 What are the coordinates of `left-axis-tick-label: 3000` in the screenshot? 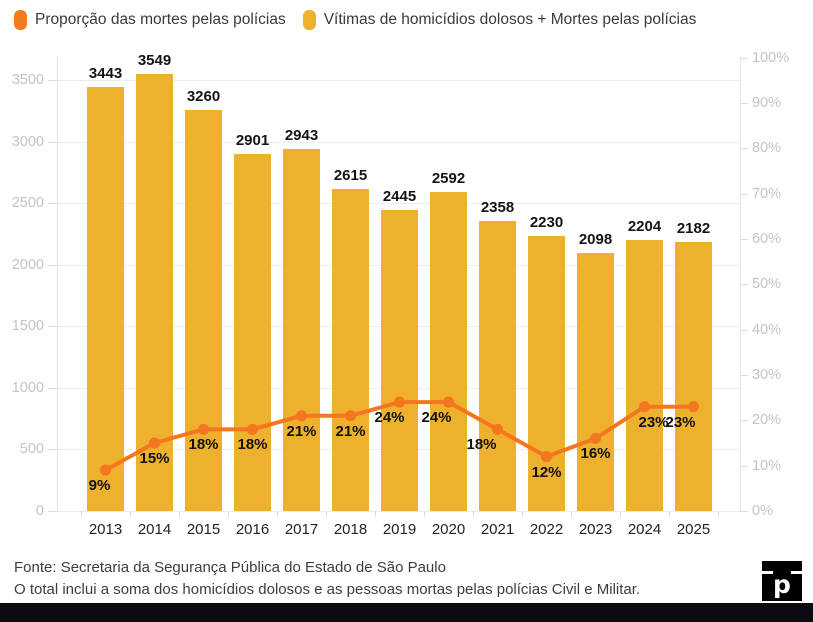 It's located at (27, 141).